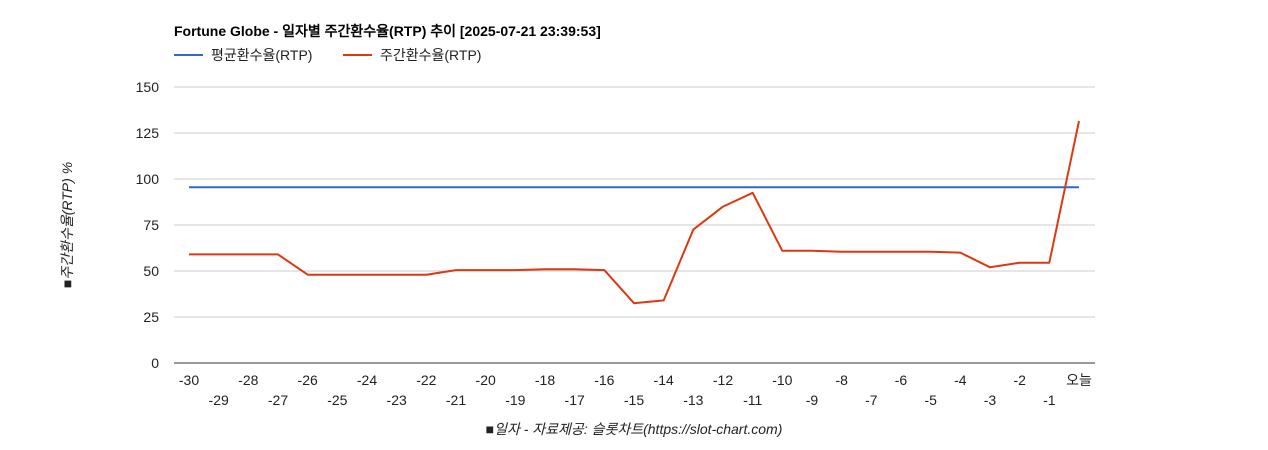 This screenshot has height=450, width=1268. I want to click on x-tick-label: -28, so click(248, 380).